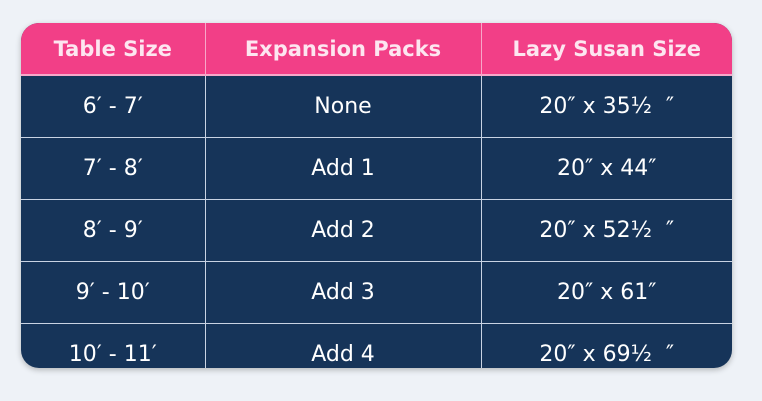 This screenshot has width=762, height=401. What do you see at coordinates (343, 345) in the screenshot?
I see `cell-expansion-packs: Add 4` at bounding box center [343, 345].